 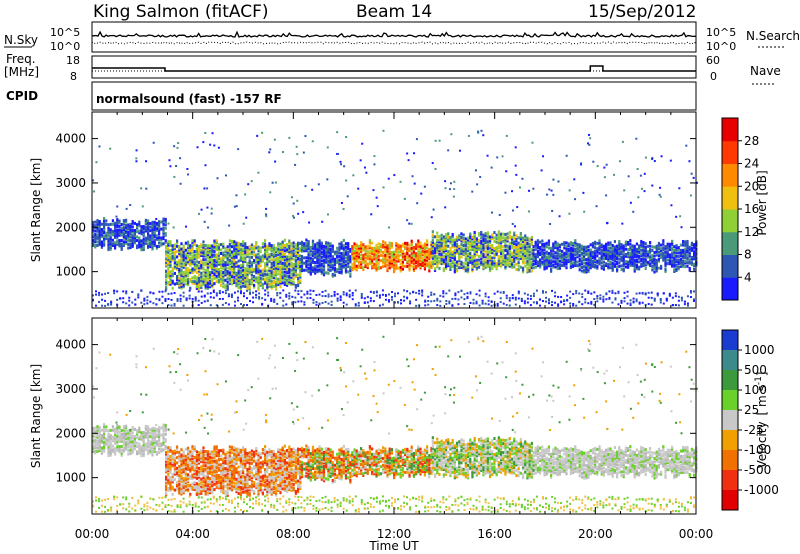 I want to click on nave-tick-bottom: 0, so click(x=713, y=76).